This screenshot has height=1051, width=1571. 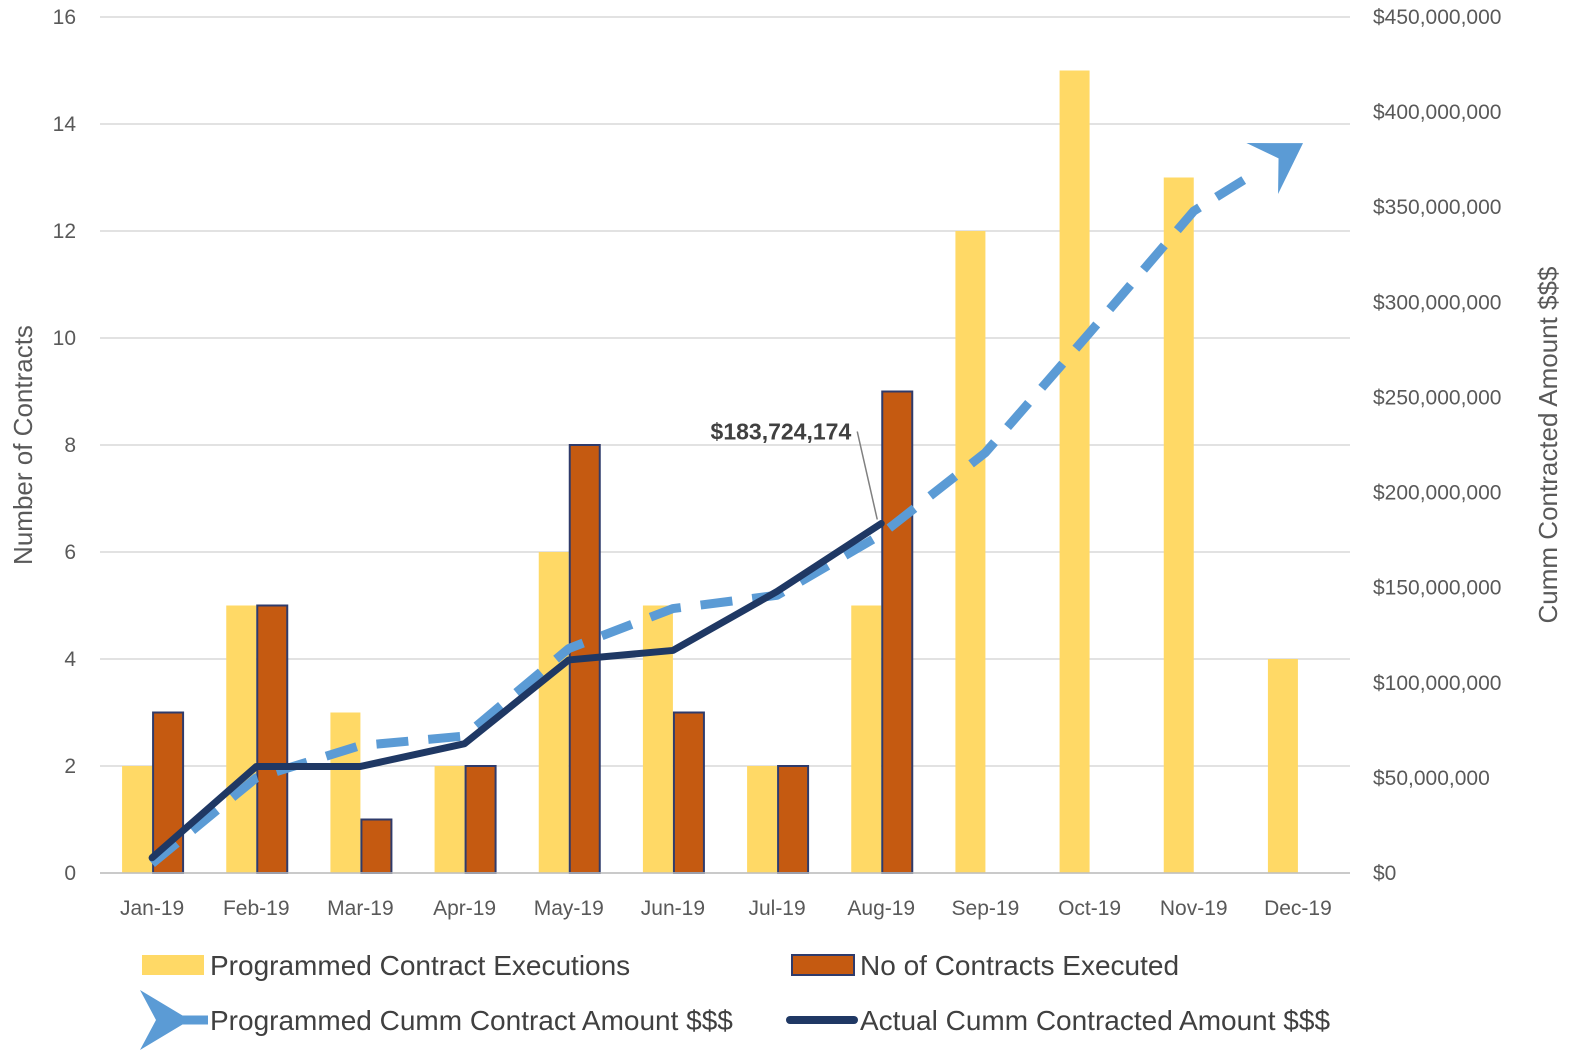 I want to click on x-tick-label: Mar-19, so click(x=360, y=908).